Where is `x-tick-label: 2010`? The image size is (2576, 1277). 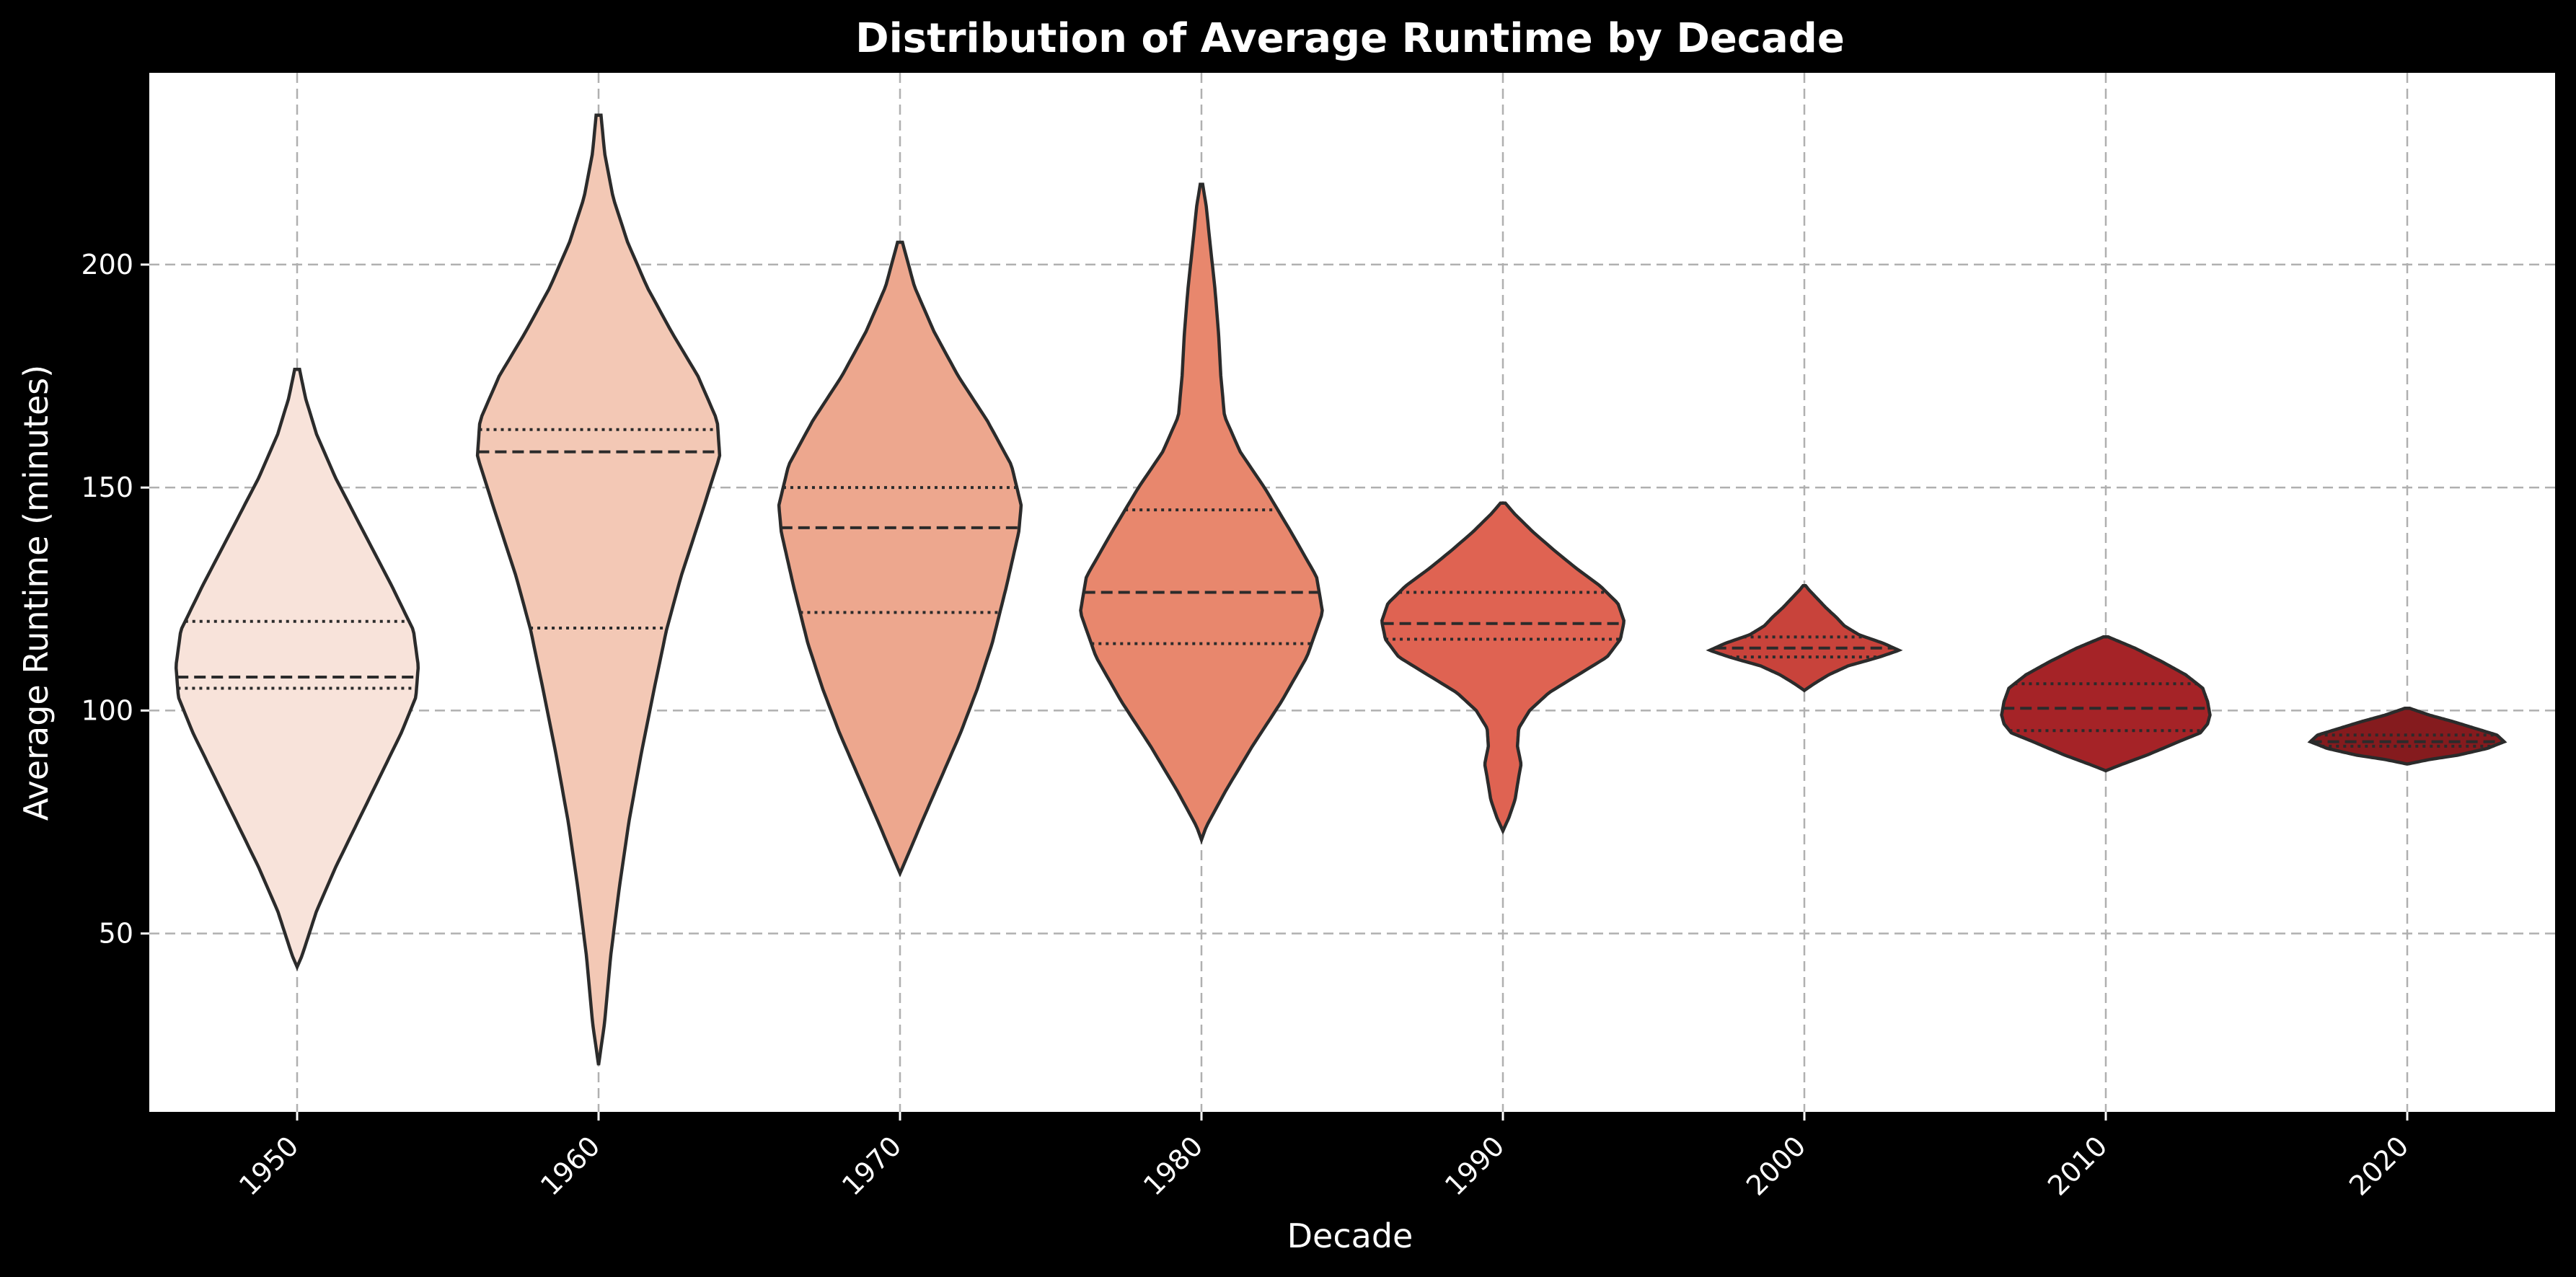
x-tick-label: 2010 is located at coordinates (2078, 1166).